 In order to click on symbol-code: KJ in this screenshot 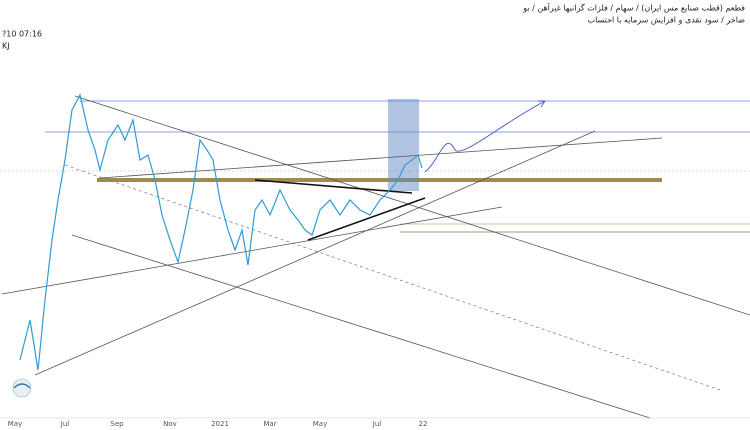, I will do `click(6, 46)`.